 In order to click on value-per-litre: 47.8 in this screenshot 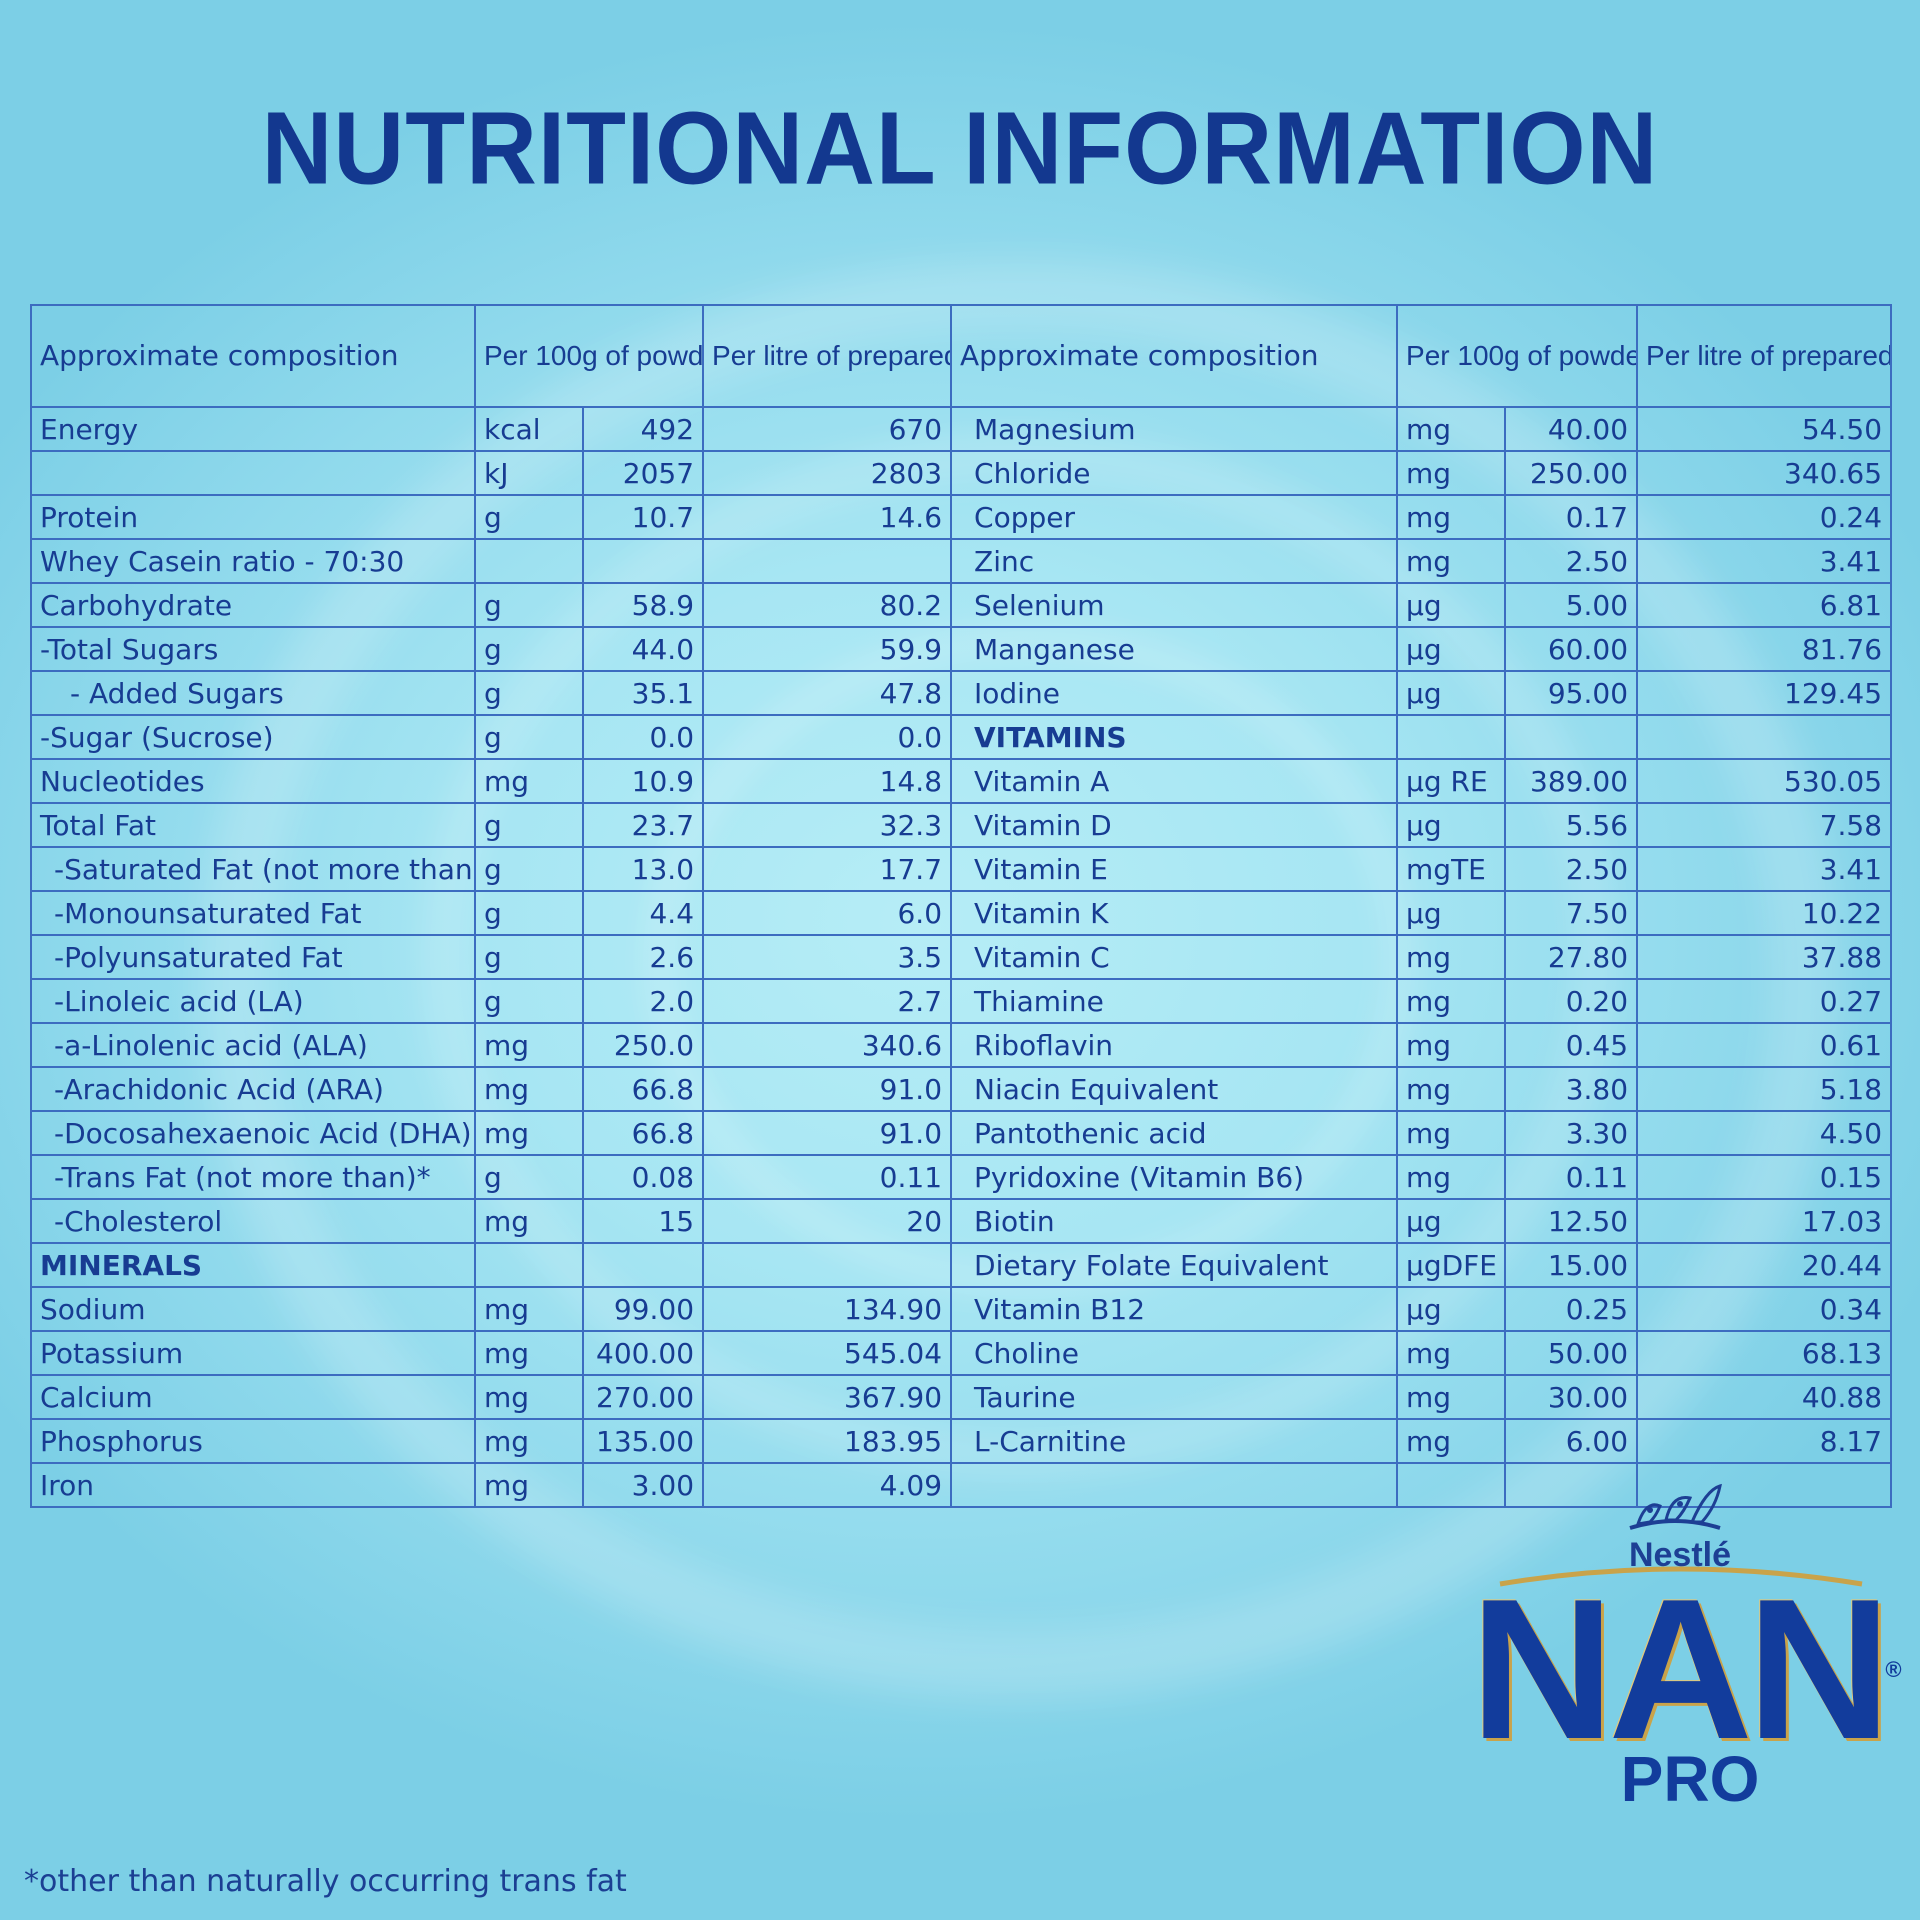, I will do `click(827, 693)`.